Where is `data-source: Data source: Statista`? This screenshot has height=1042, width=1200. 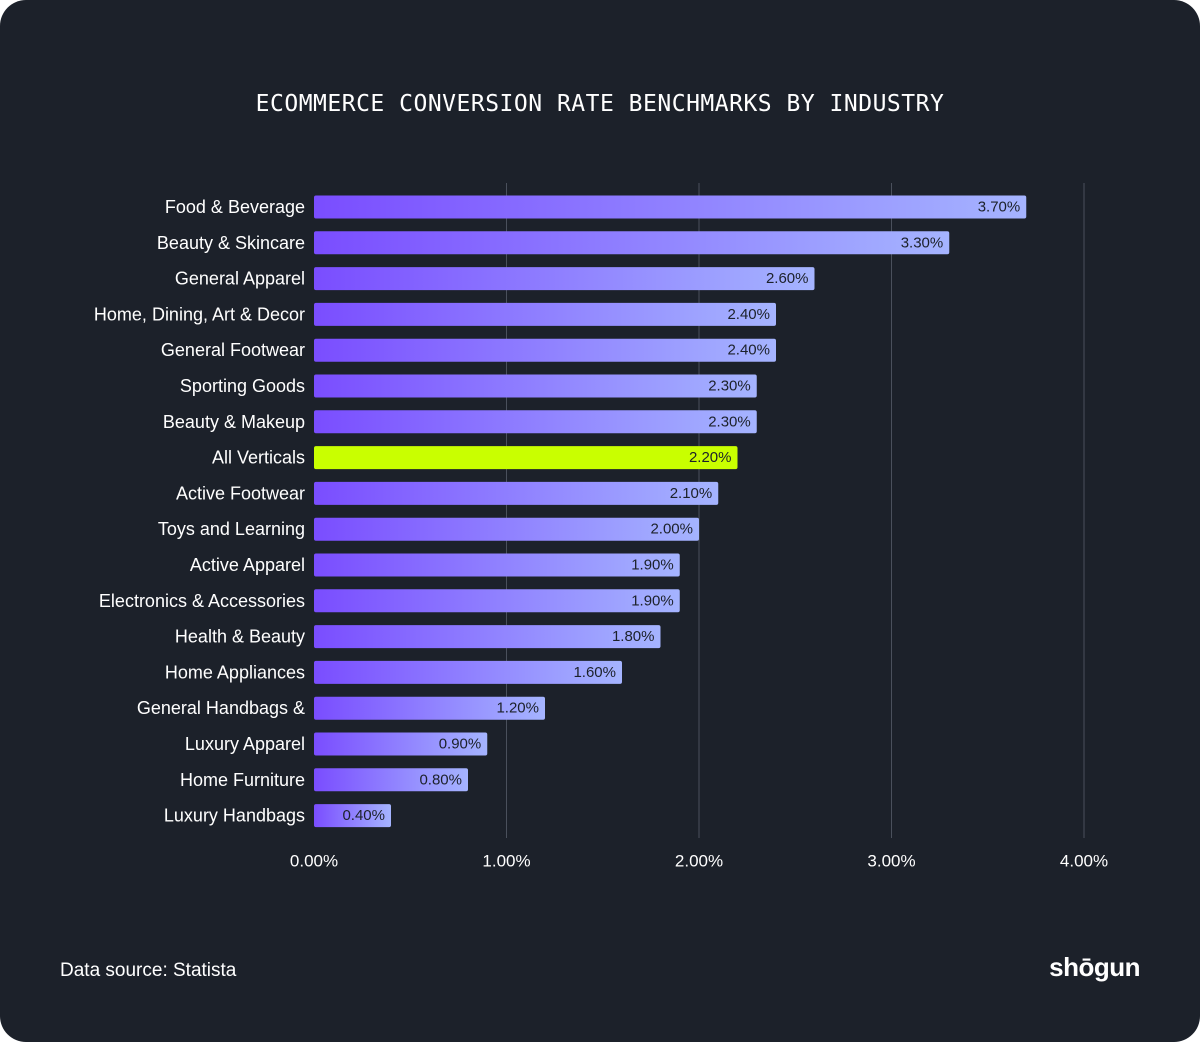 data-source: Data source: Statista is located at coordinates (148, 970).